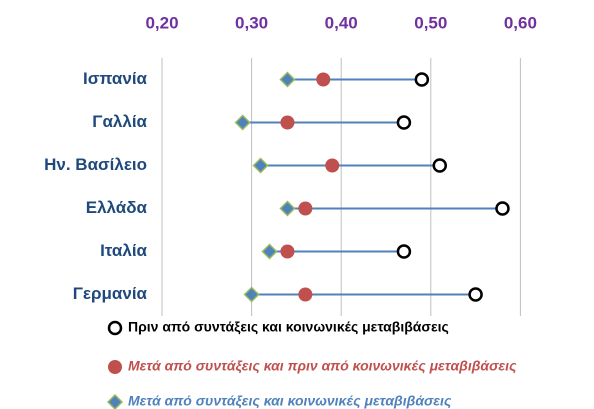 The image size is (594, 409). Describe the element at coordinates (117, 207) in the screenshot. I see `category-label: Ελλάδα` at that location.